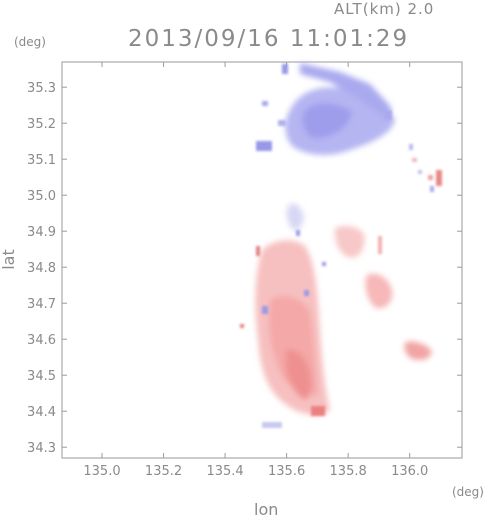 The image size is (491, 521). What do you see at coordinates (41, 196) in the screenshot?
I see `y-tick-label: 35.0` at bounding box center [41, 196].